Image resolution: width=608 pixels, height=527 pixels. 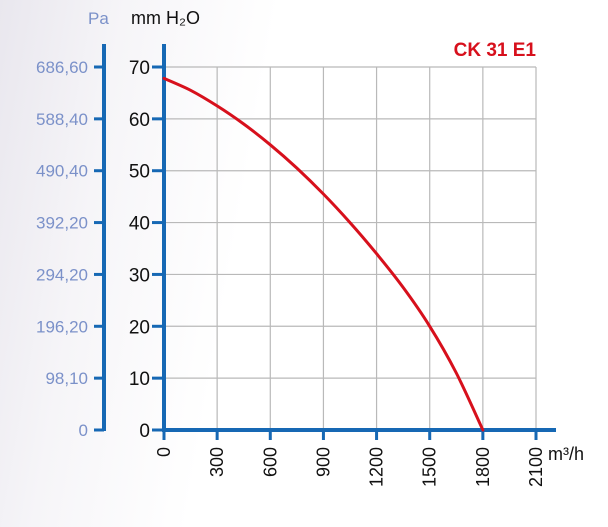 I want to click on x-axis-unit-label: m³/h, so click(x=566, y=454).